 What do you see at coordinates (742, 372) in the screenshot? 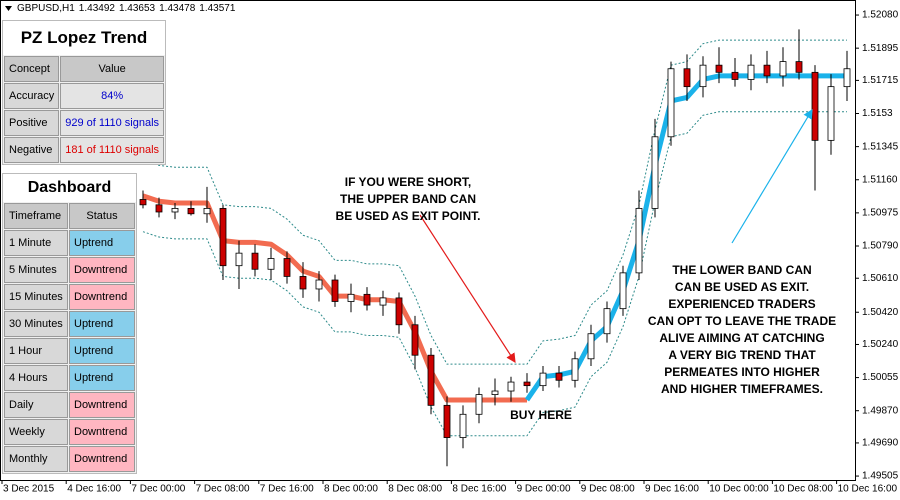
I see `annotation: PERMEATES INTO HIGHER` at bounding box center [742, 372].